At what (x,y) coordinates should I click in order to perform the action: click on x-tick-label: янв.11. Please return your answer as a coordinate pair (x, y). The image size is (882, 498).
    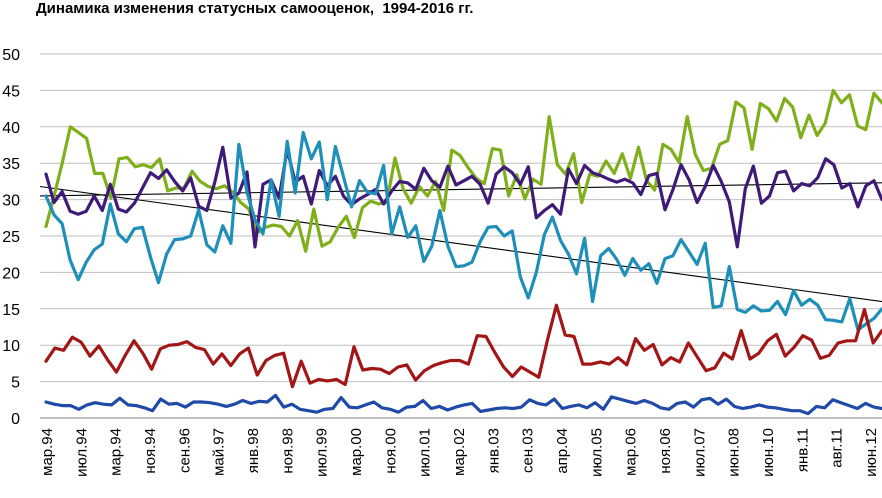
    Looking at the image, I should click on (802, 450).